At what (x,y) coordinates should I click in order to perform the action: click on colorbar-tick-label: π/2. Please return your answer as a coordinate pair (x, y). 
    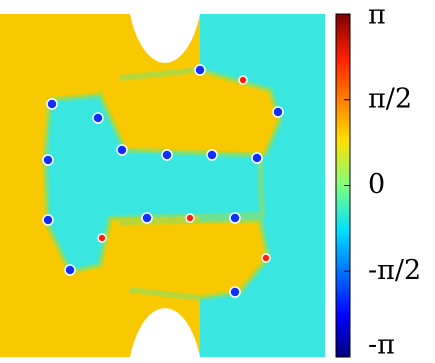
    Looking at the image, I should click on (390, 98).